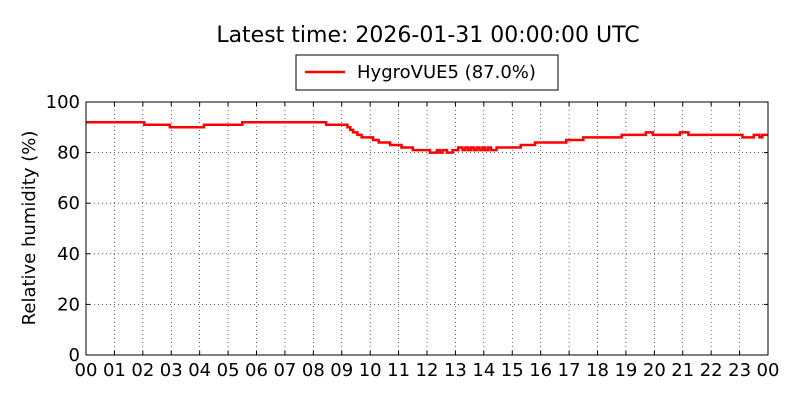 This screenshot has width=800, height=404. What do you see at coordinates (29, 228) in the screenshot?
I see `y-axis-label: Relative humidity (%)` at bounding box center [29, 228].